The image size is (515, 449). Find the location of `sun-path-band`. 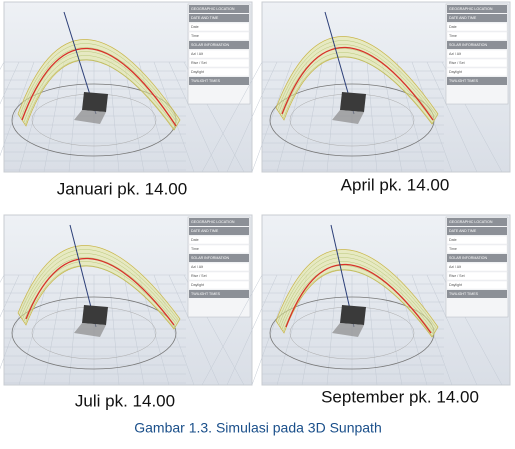

sun-path-band is located at coordinates (99, 85).